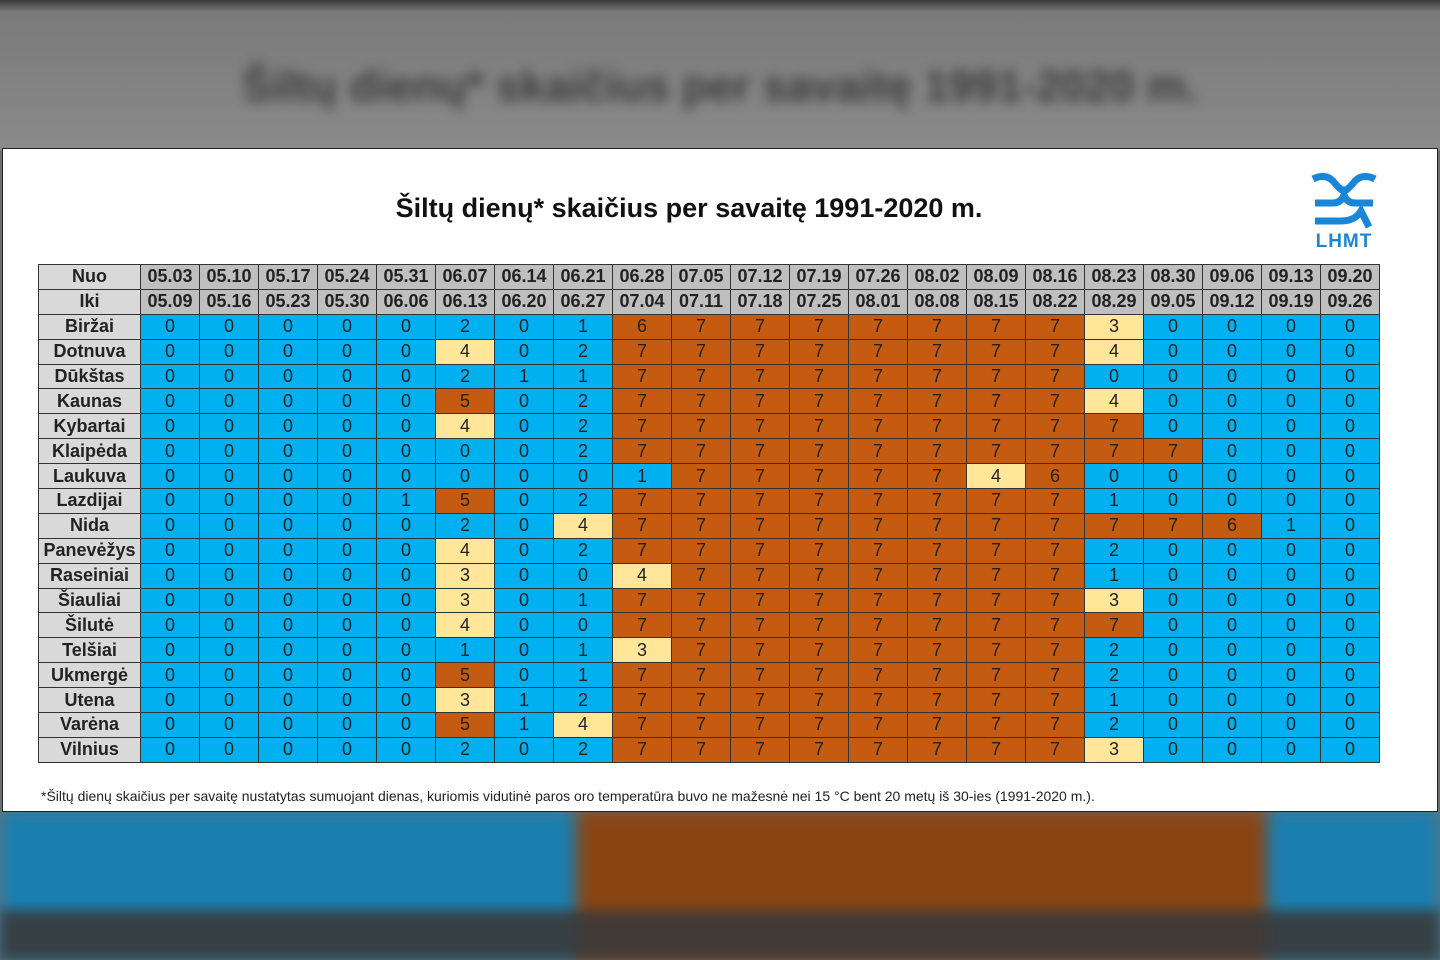  What do you see at coordinates (709, 725) in the screenshot?
I see `table-row: Varėna 0 0 0 0 0 5 1 4 7 7 7 7 7 7 7 7 2 0 0 0 0` at bounding box center [709, 725].